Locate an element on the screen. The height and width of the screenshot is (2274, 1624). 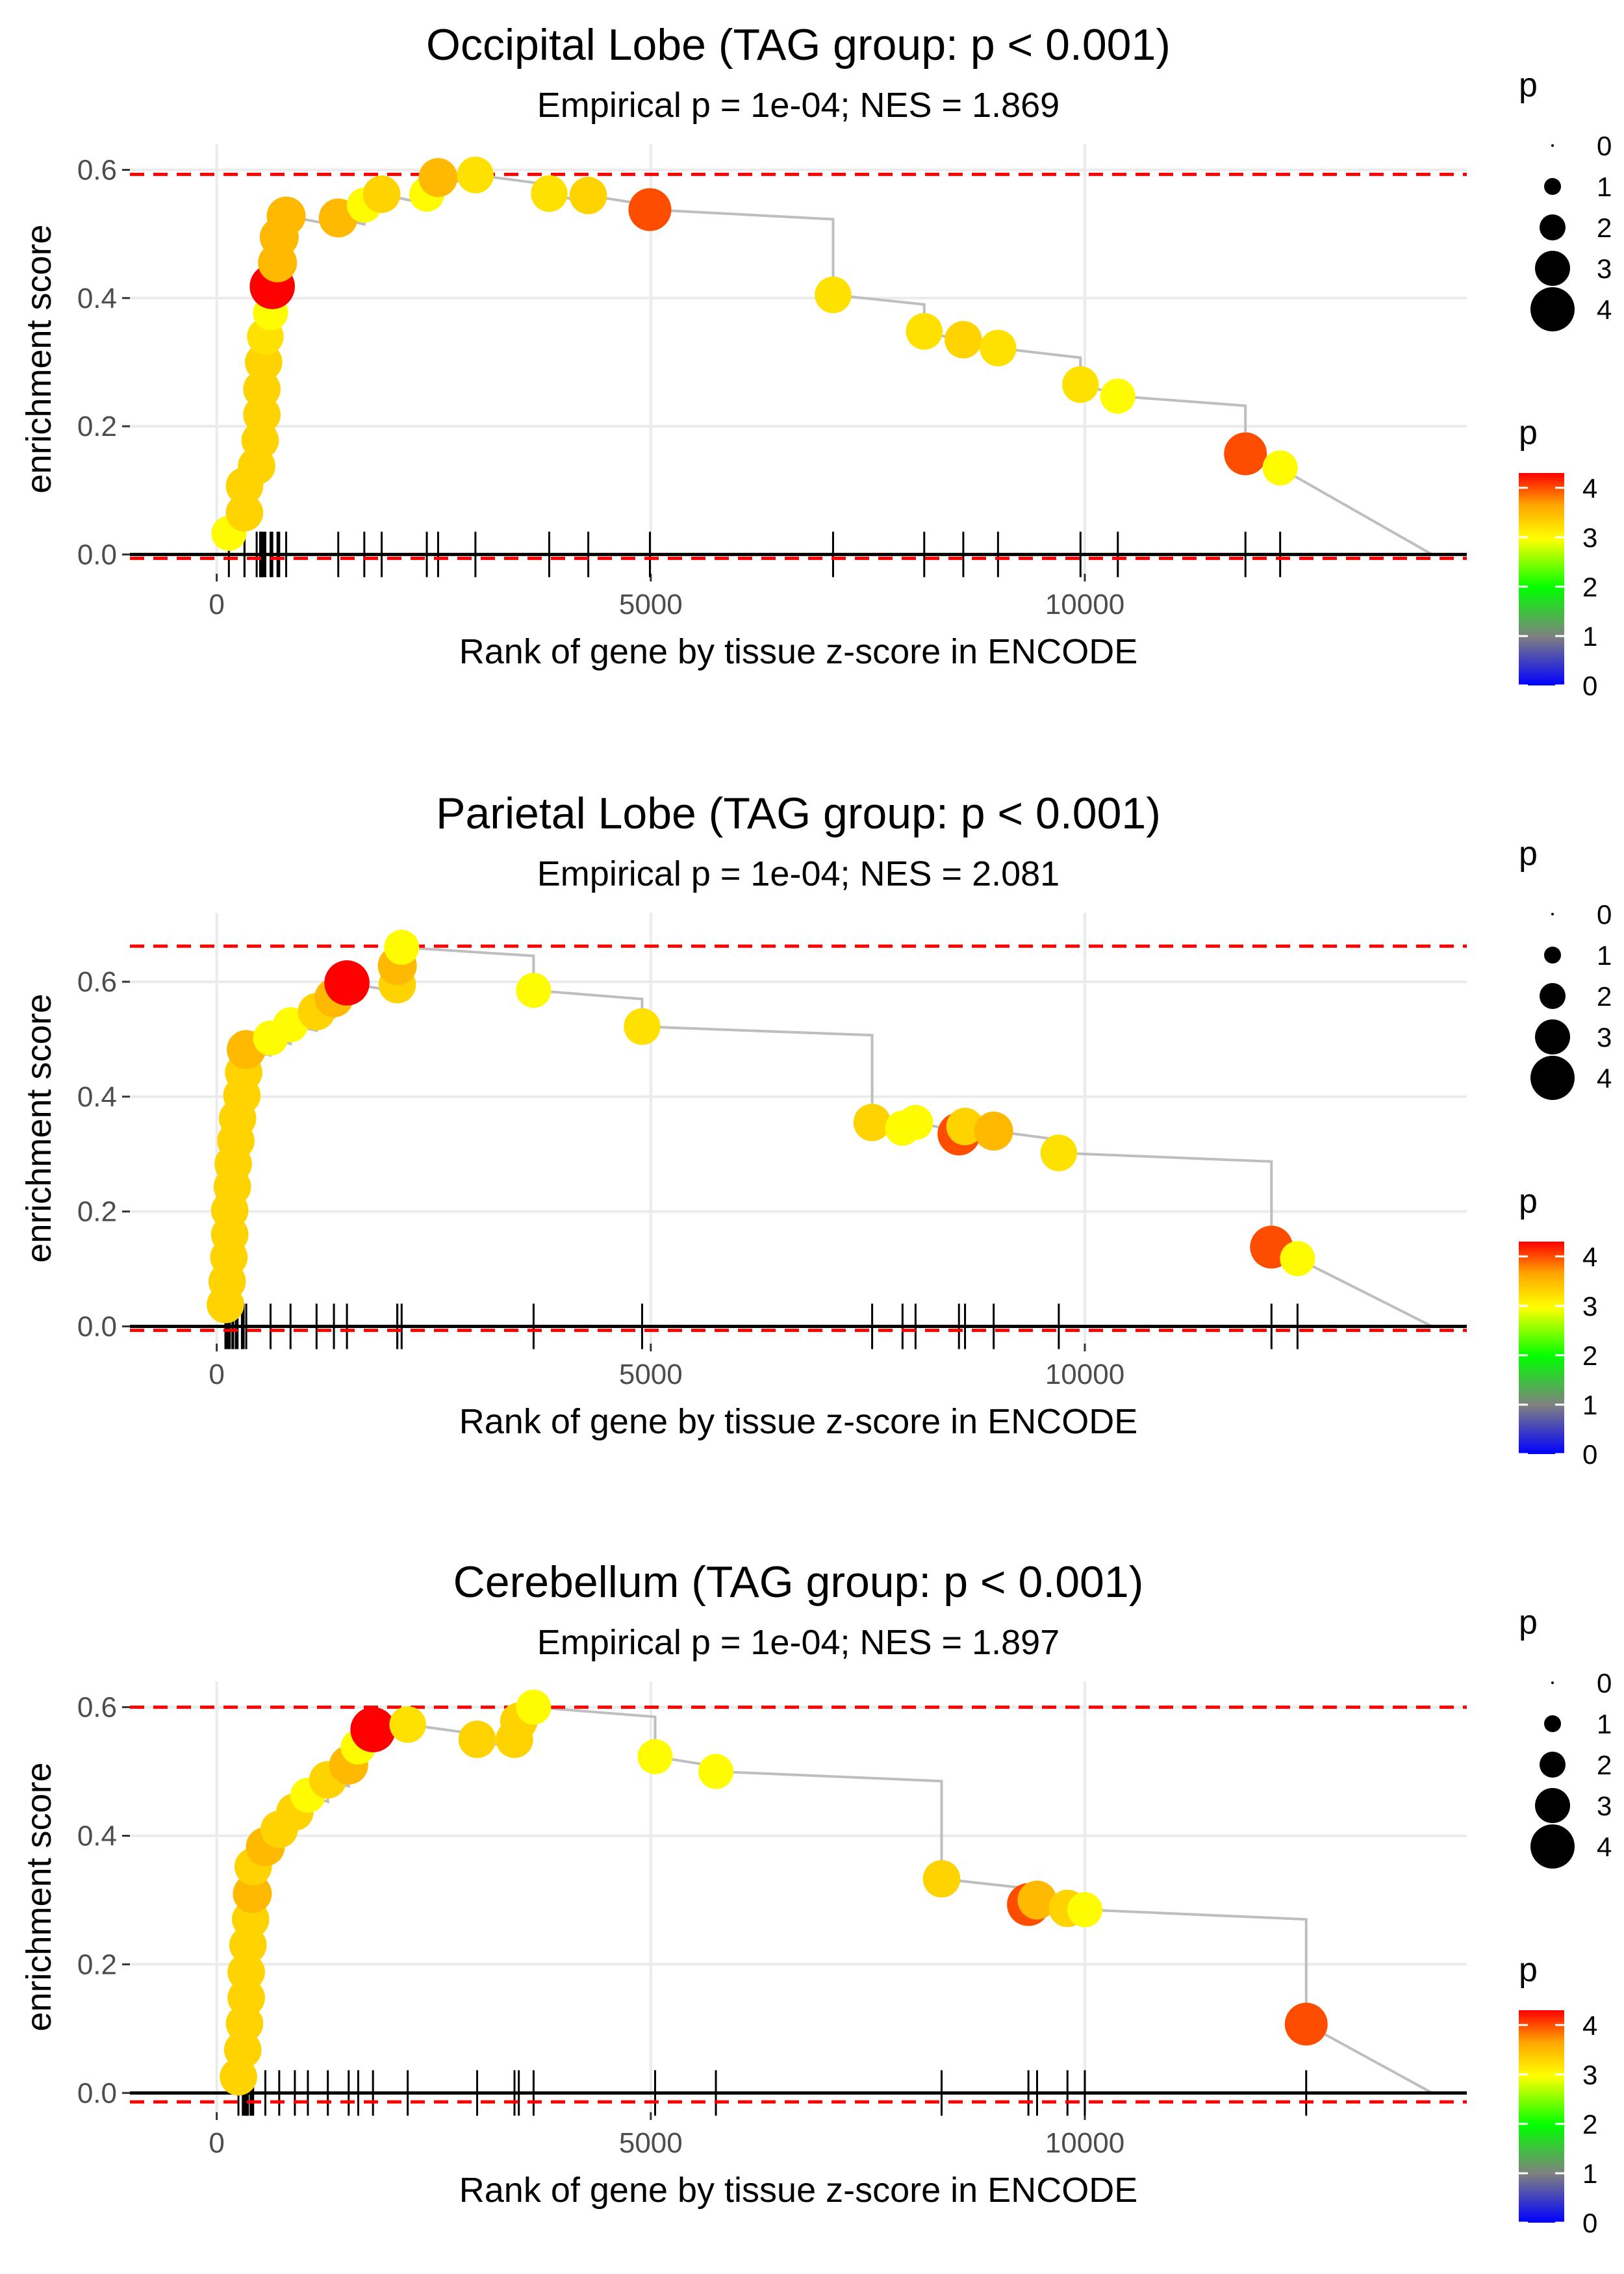
panel-title: Cerebellum (TAG group: p < 0.001) is located at coordinates (798, 1582).